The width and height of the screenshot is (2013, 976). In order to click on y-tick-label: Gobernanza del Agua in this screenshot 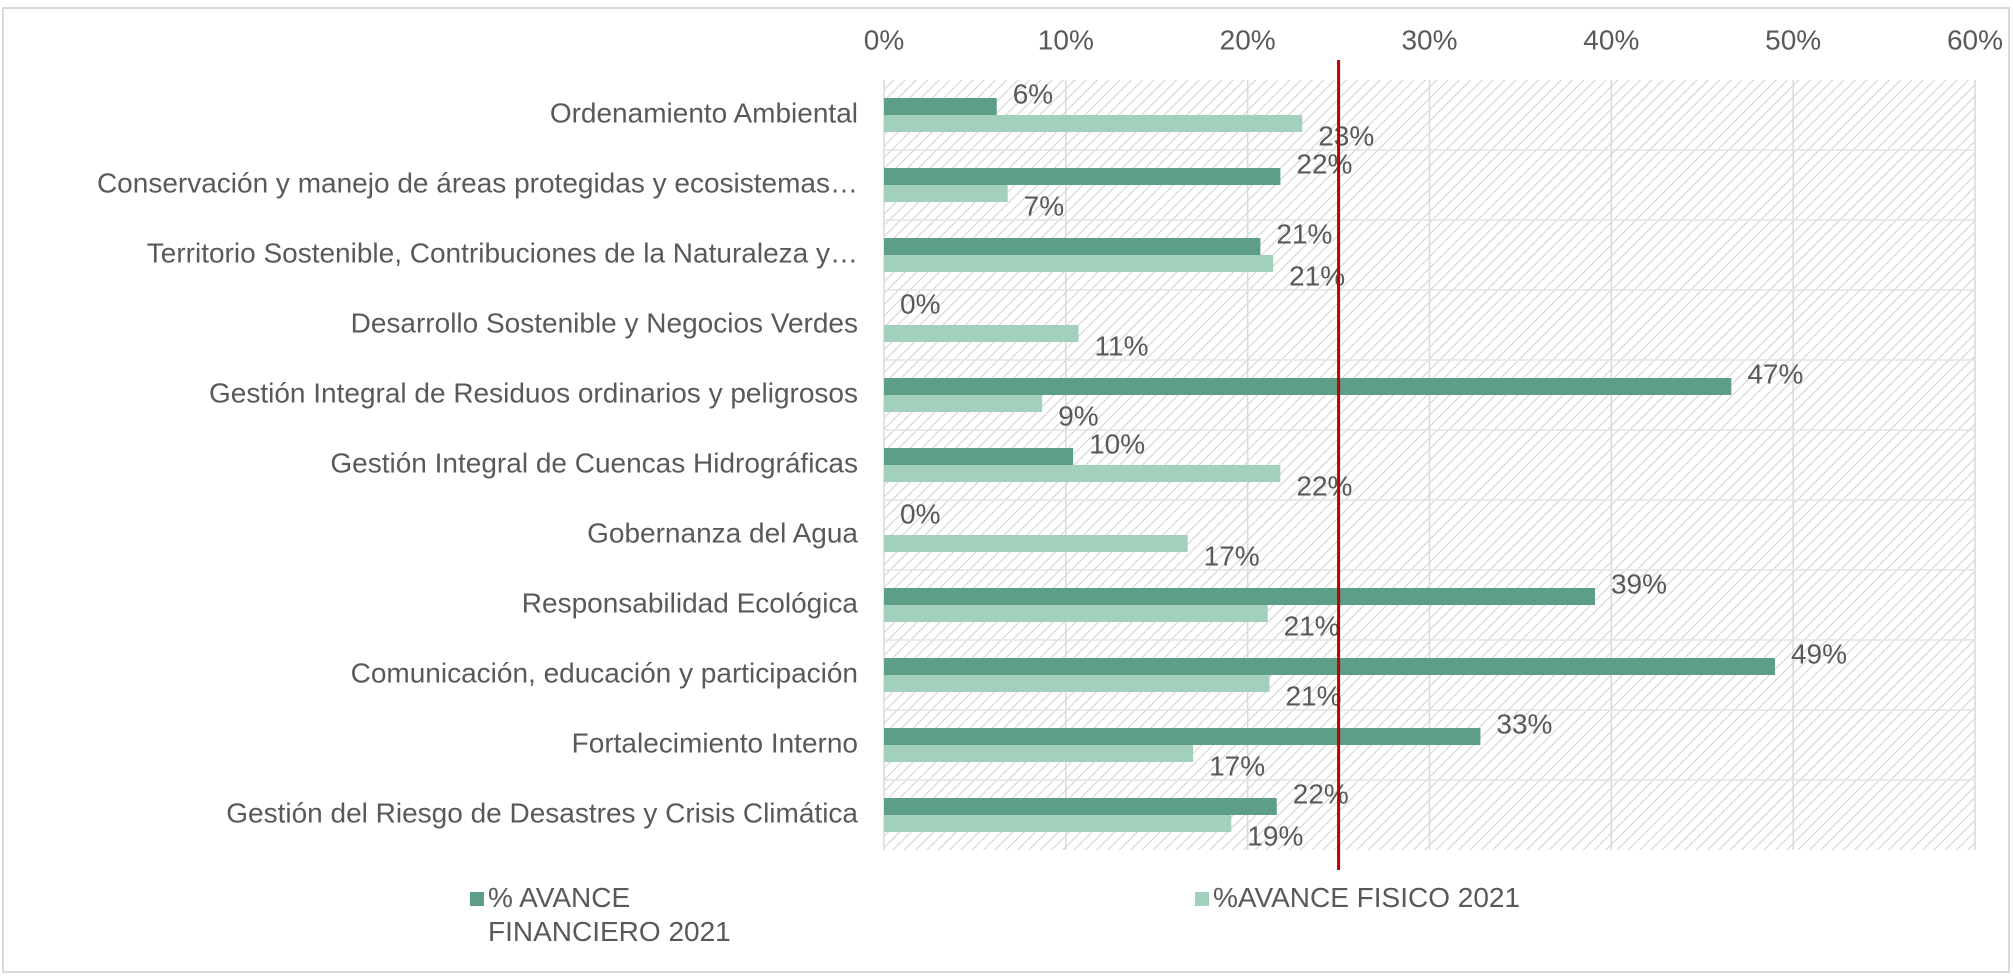, I will do `click(722, 532)`.